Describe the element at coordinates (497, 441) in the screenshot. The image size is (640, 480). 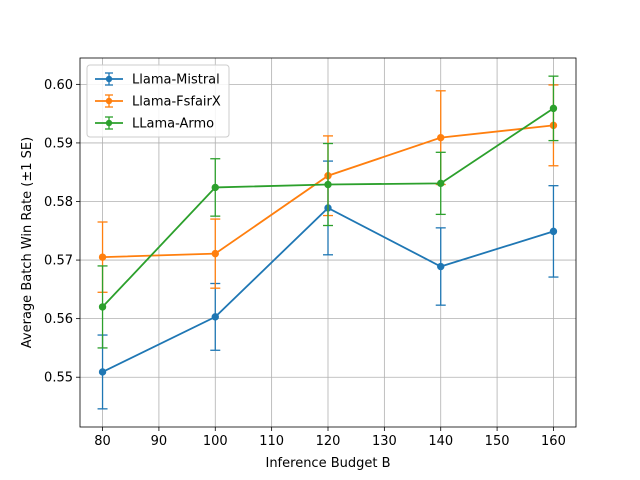
I see `x-tick-label: 150` at that location.